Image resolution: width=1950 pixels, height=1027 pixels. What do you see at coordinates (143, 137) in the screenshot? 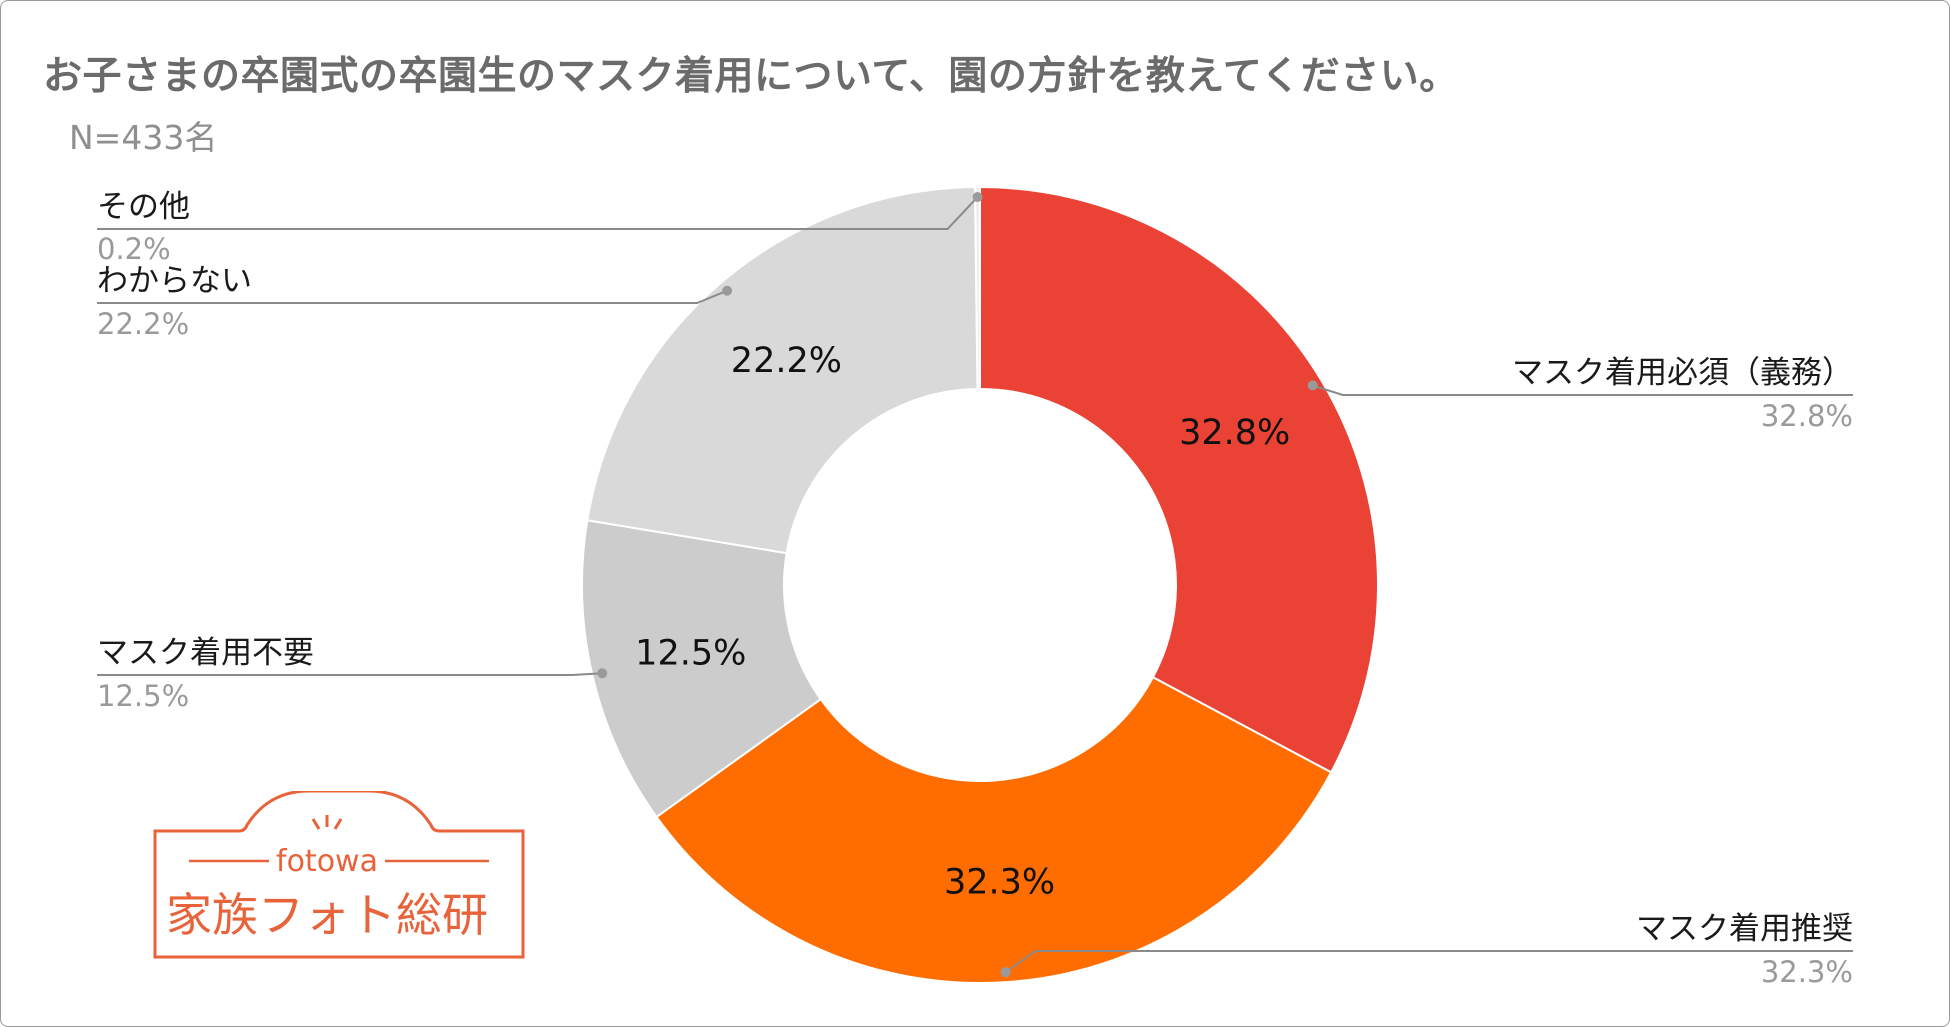
I see `chart-subtitle: N=433名` at bounding box center [143, 137].